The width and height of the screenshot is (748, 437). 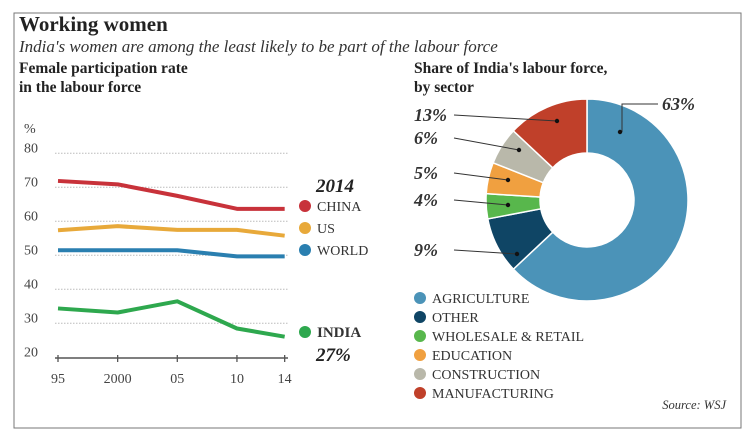 What do you see at coordinates (118, 379) in the screenshot?
I see `x-tick-label: 2000` at bounding box center [118, 379].